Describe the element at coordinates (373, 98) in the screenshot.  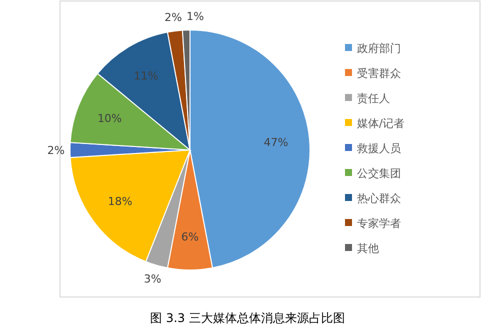
I see `legend-label: 责任人` at that location.